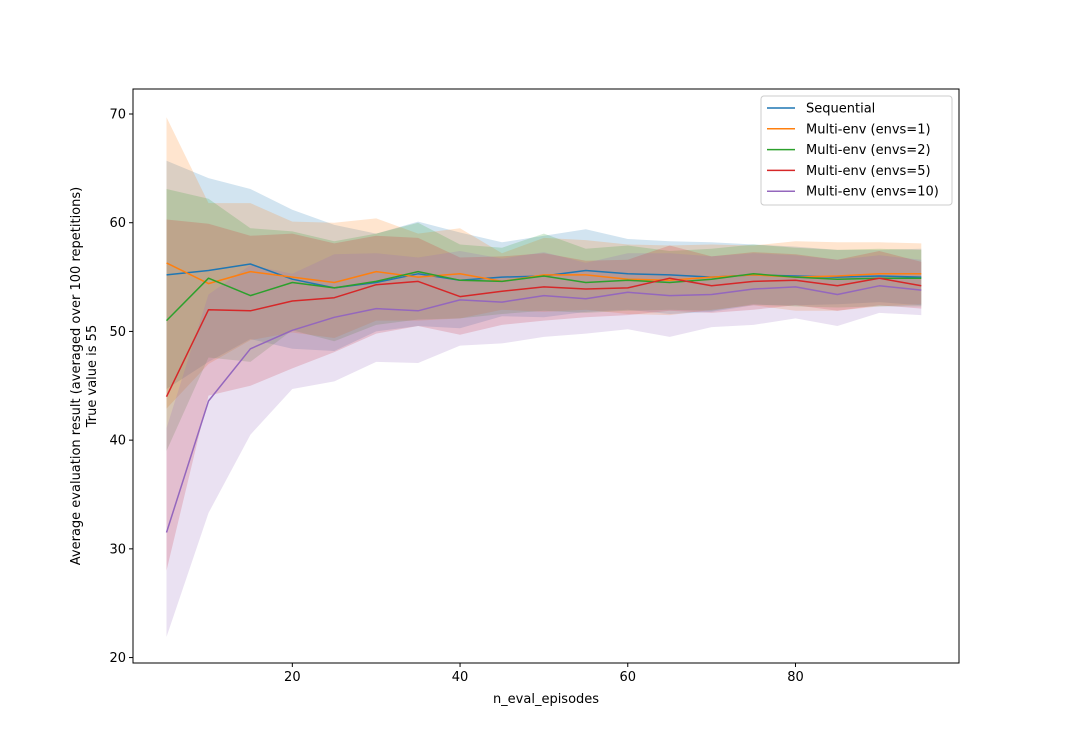 The width and height of the screenshot is (1066, 745). What do you see at coordinates (868, 129) in the screenshot?
I see `legend-label-multi-env-envs-1: Multi-env (envs=1)` at bounding box center [868, 129].